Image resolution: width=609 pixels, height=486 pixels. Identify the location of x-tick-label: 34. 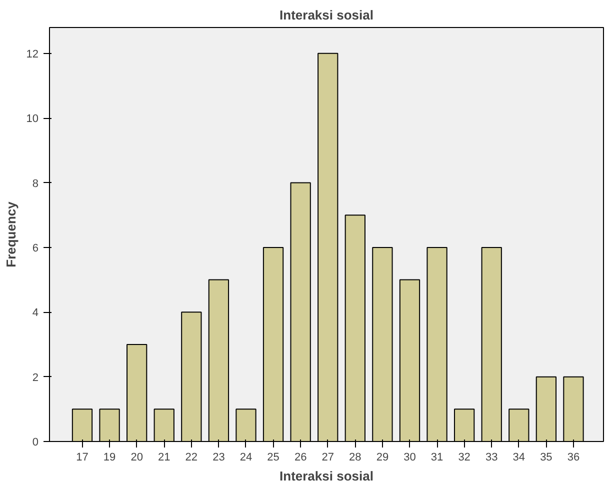
(519, 458).